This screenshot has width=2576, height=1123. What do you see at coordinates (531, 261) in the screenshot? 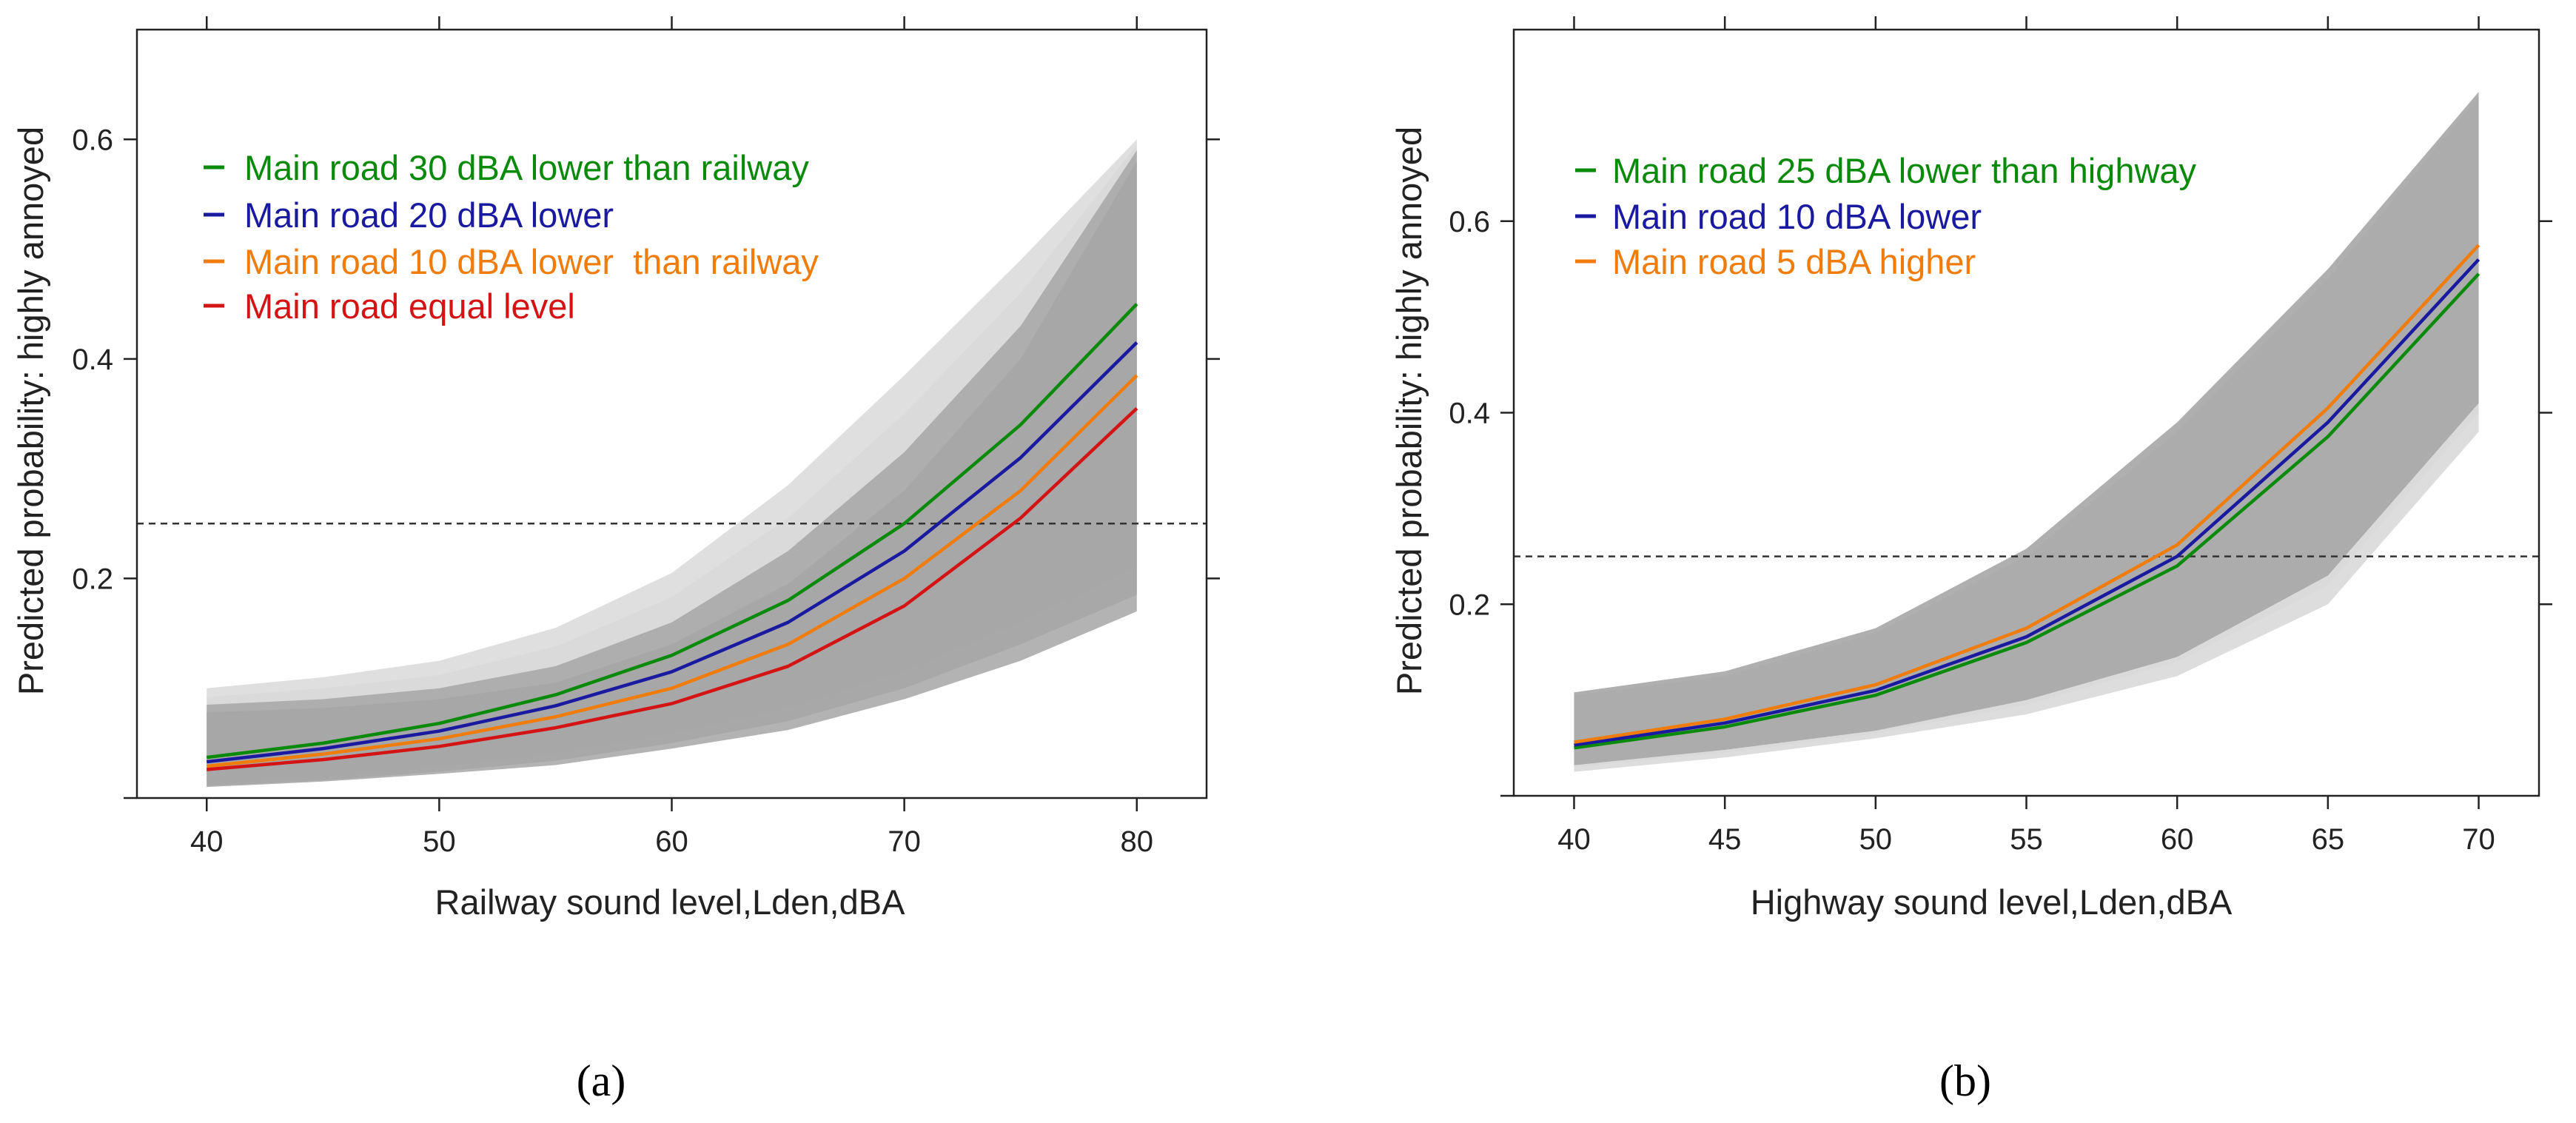
I see `legend-a-label-3: Main road 10 dBA lower than railway` at bounding box center [531, 261].